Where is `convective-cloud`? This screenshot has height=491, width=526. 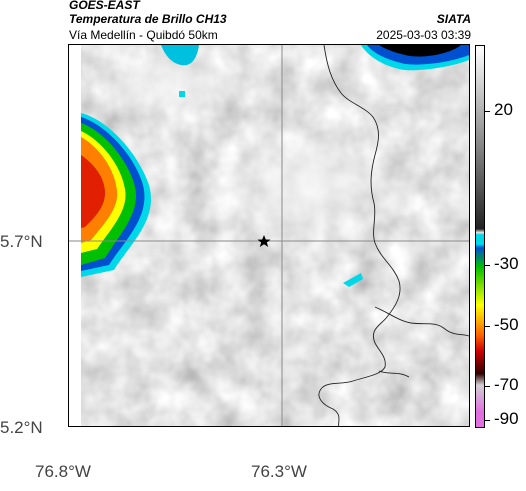
convective-cloud is located at coordinates (116, 195).